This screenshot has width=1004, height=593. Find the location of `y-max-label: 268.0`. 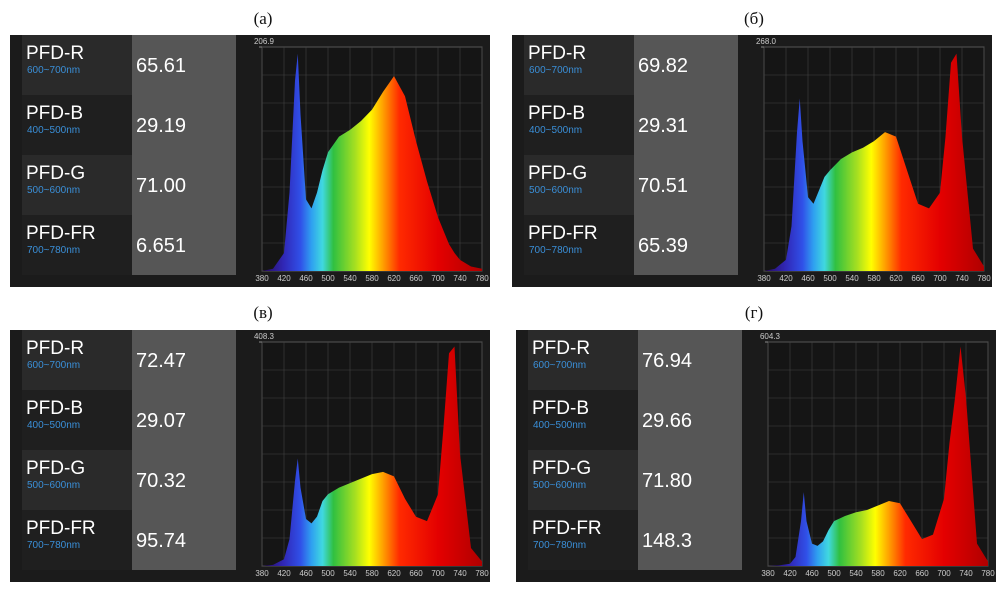

y-max-label: 268.0 is located at coordinates (766, 41).